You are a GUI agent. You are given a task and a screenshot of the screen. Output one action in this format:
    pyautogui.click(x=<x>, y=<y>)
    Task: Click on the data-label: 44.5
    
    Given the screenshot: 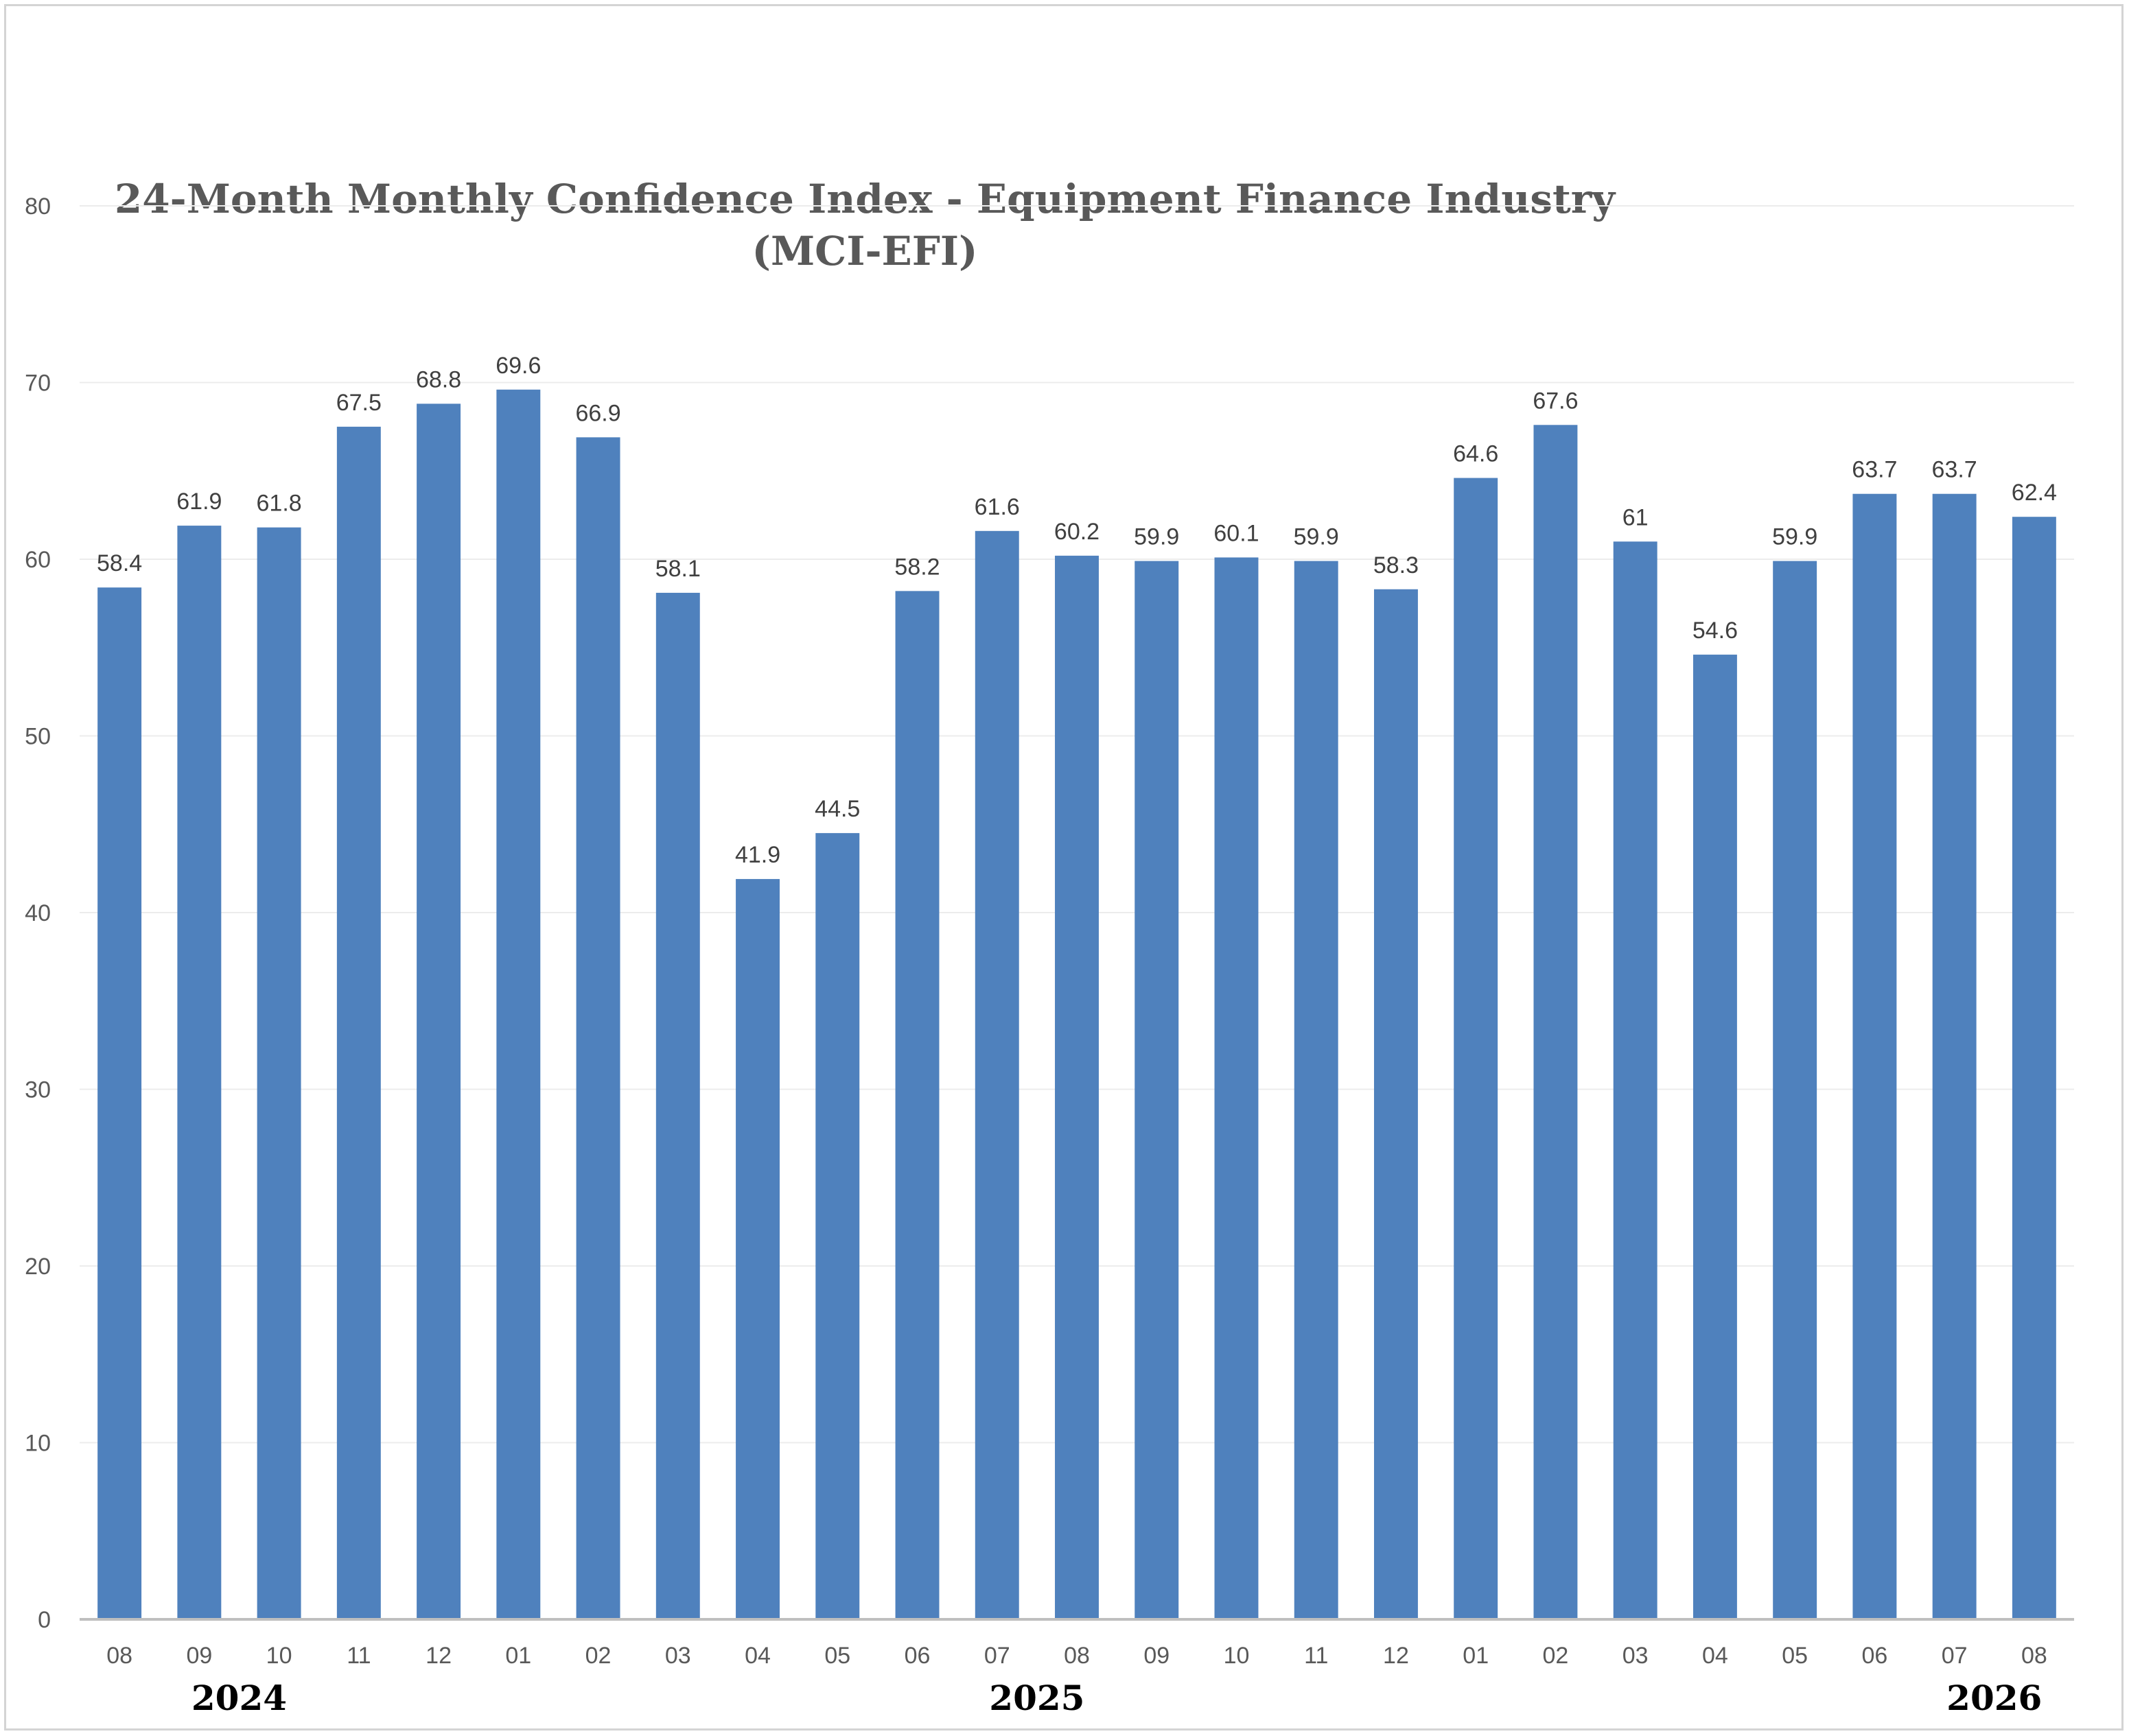 What is the action you would take?
    pyautogui.click(x=837, y=809)
    